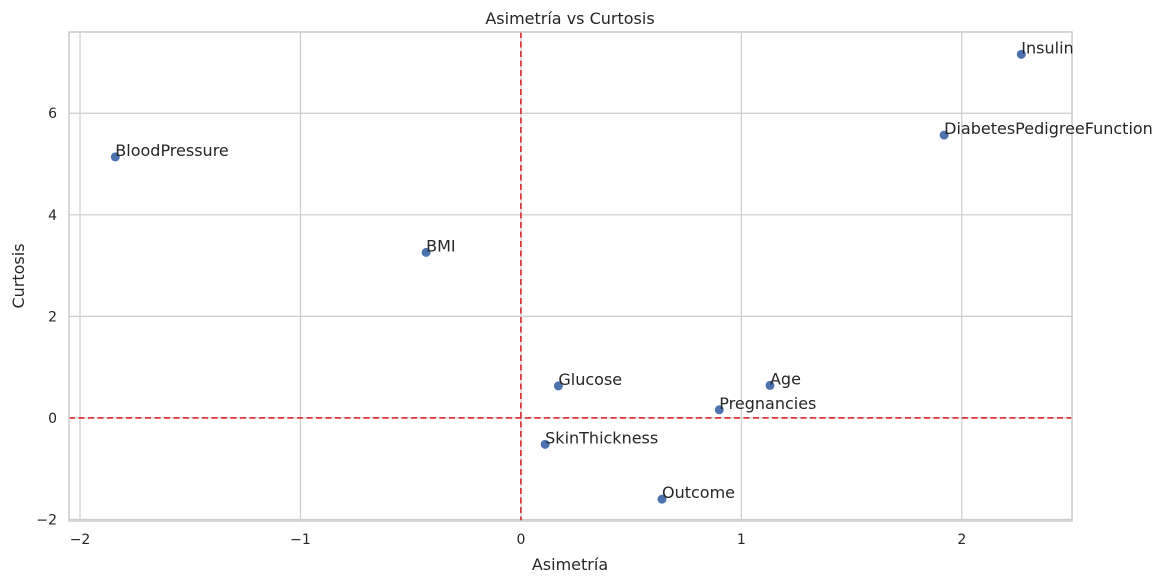 The width and height of the screenshot is (1175, 588). I want to click on x-tick-label: 0, so click(520, 540).